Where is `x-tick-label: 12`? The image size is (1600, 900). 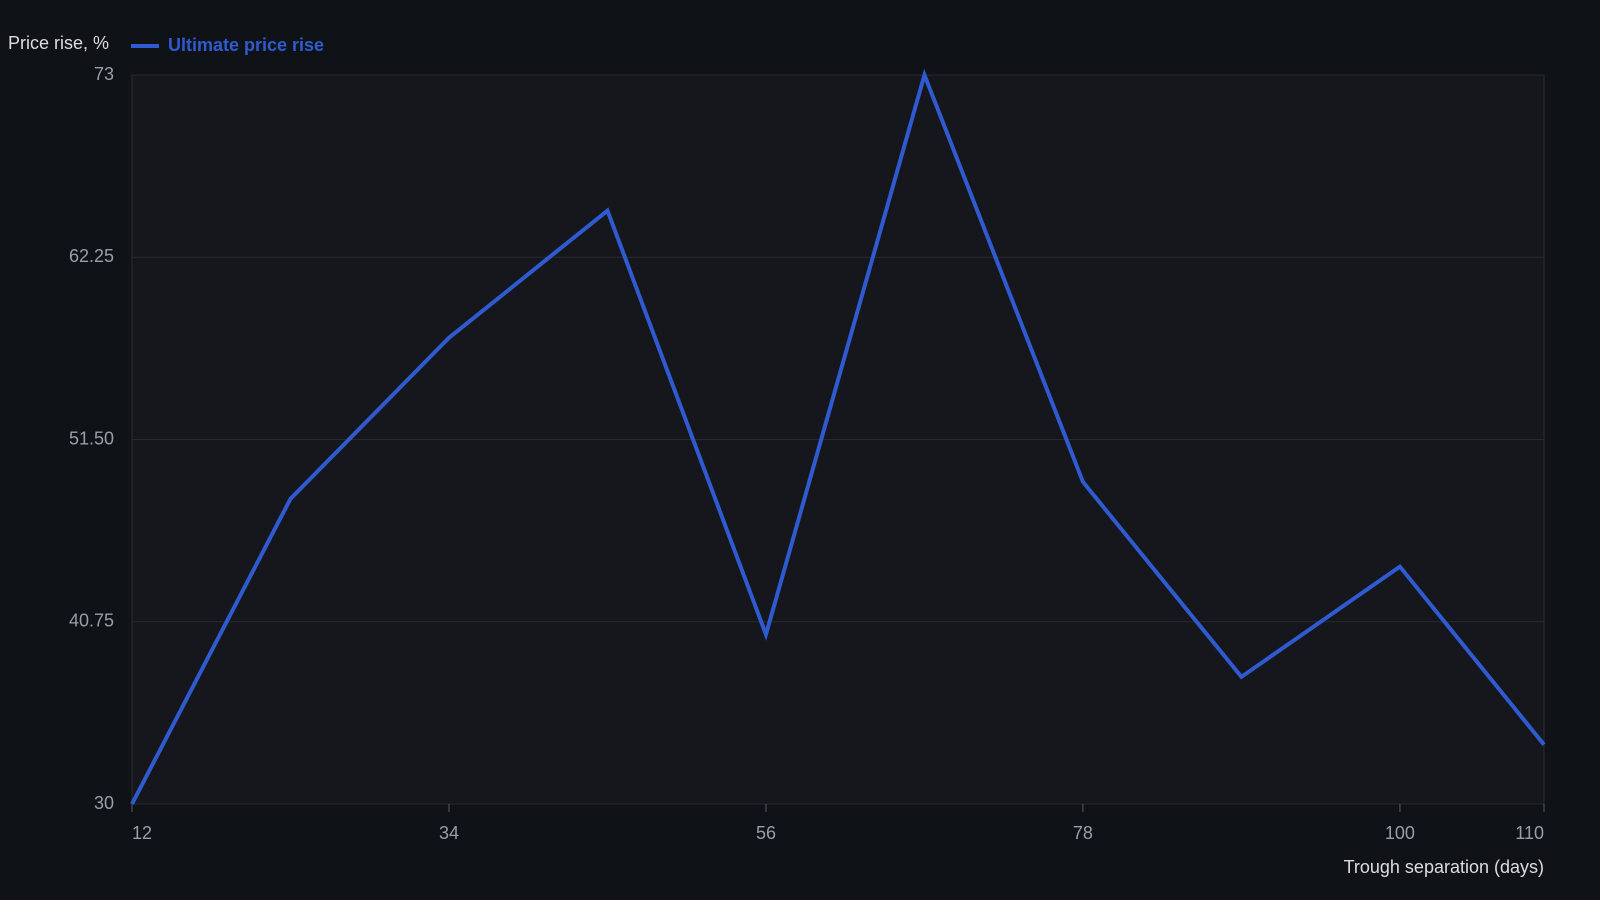
x-tick-label: 12 is located at coordinates (142, 833).